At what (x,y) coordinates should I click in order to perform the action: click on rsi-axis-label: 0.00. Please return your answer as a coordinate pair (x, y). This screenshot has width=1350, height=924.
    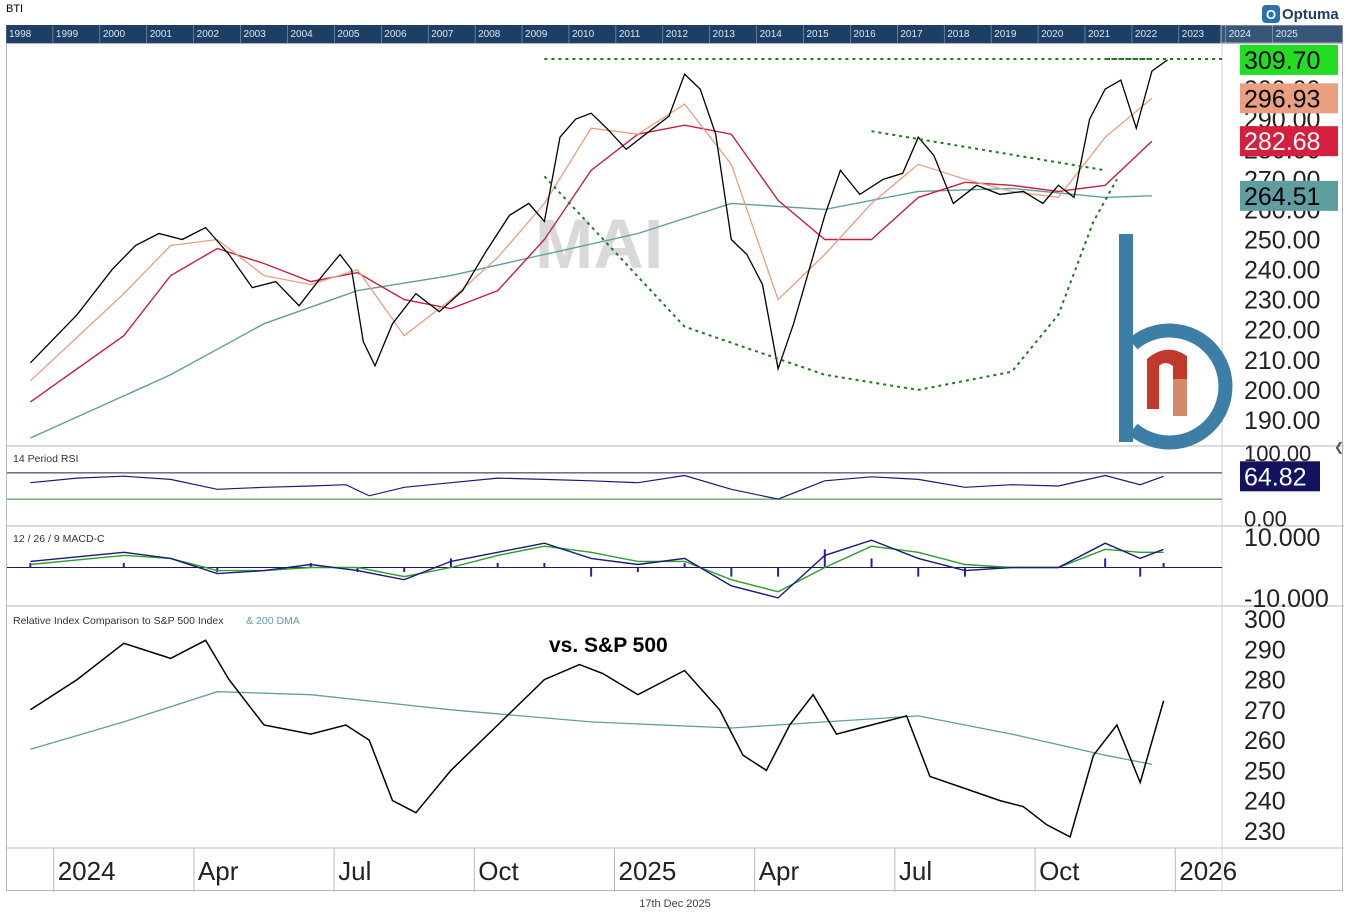
    Looking at the image, I should click on (1265, 519).